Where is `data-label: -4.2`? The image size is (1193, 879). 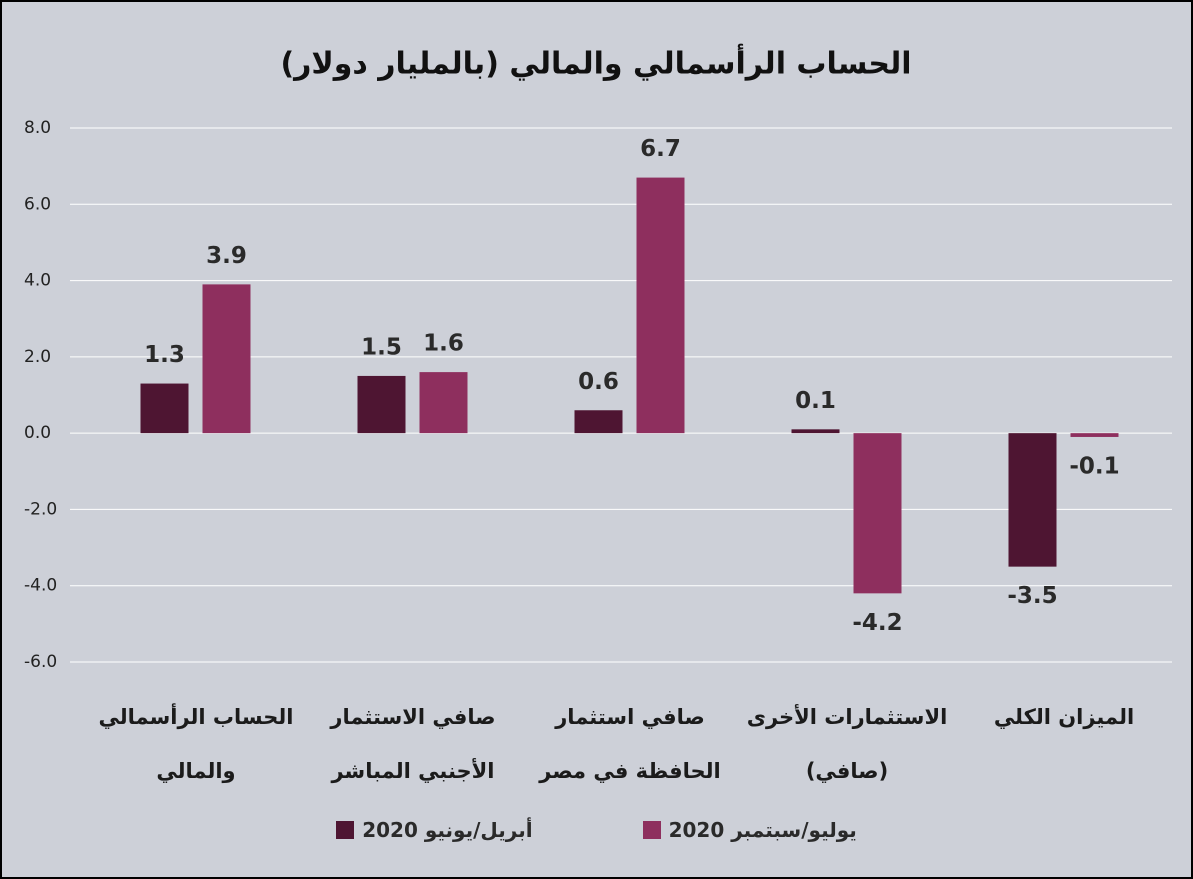 data-label: -4.2 is located at coordinates (877, 623).